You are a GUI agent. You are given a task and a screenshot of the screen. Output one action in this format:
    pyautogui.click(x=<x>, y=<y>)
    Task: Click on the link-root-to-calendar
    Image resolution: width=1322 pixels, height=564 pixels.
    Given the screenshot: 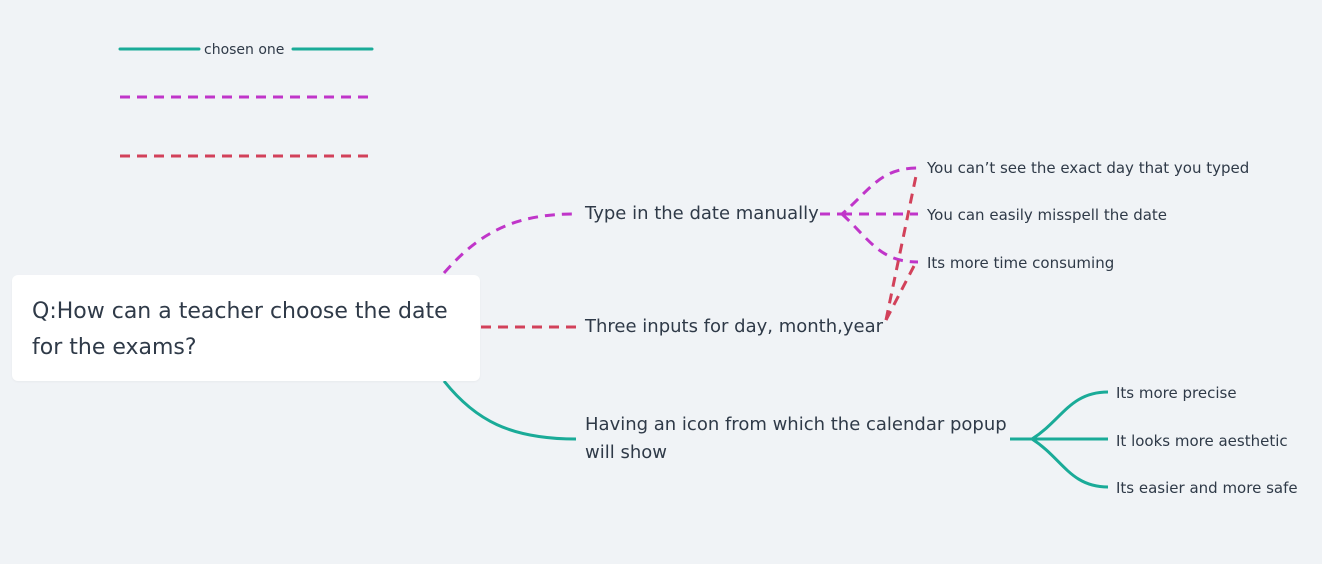 What is the action you would take?
    pyautogui.click(x=509, y=410)
    